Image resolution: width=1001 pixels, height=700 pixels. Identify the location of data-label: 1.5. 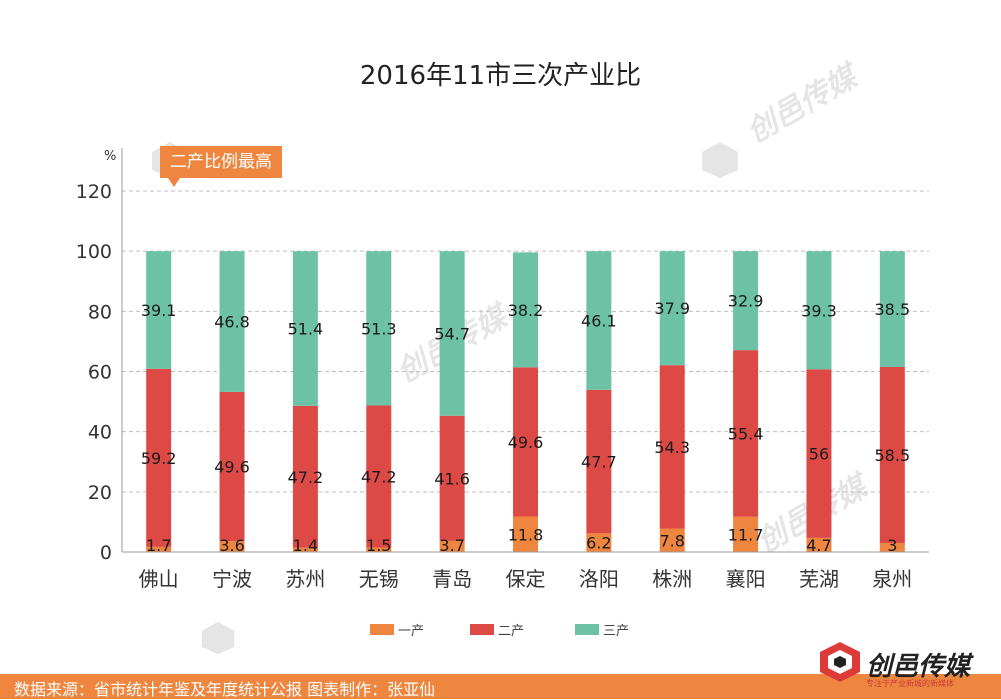
(378, 545).